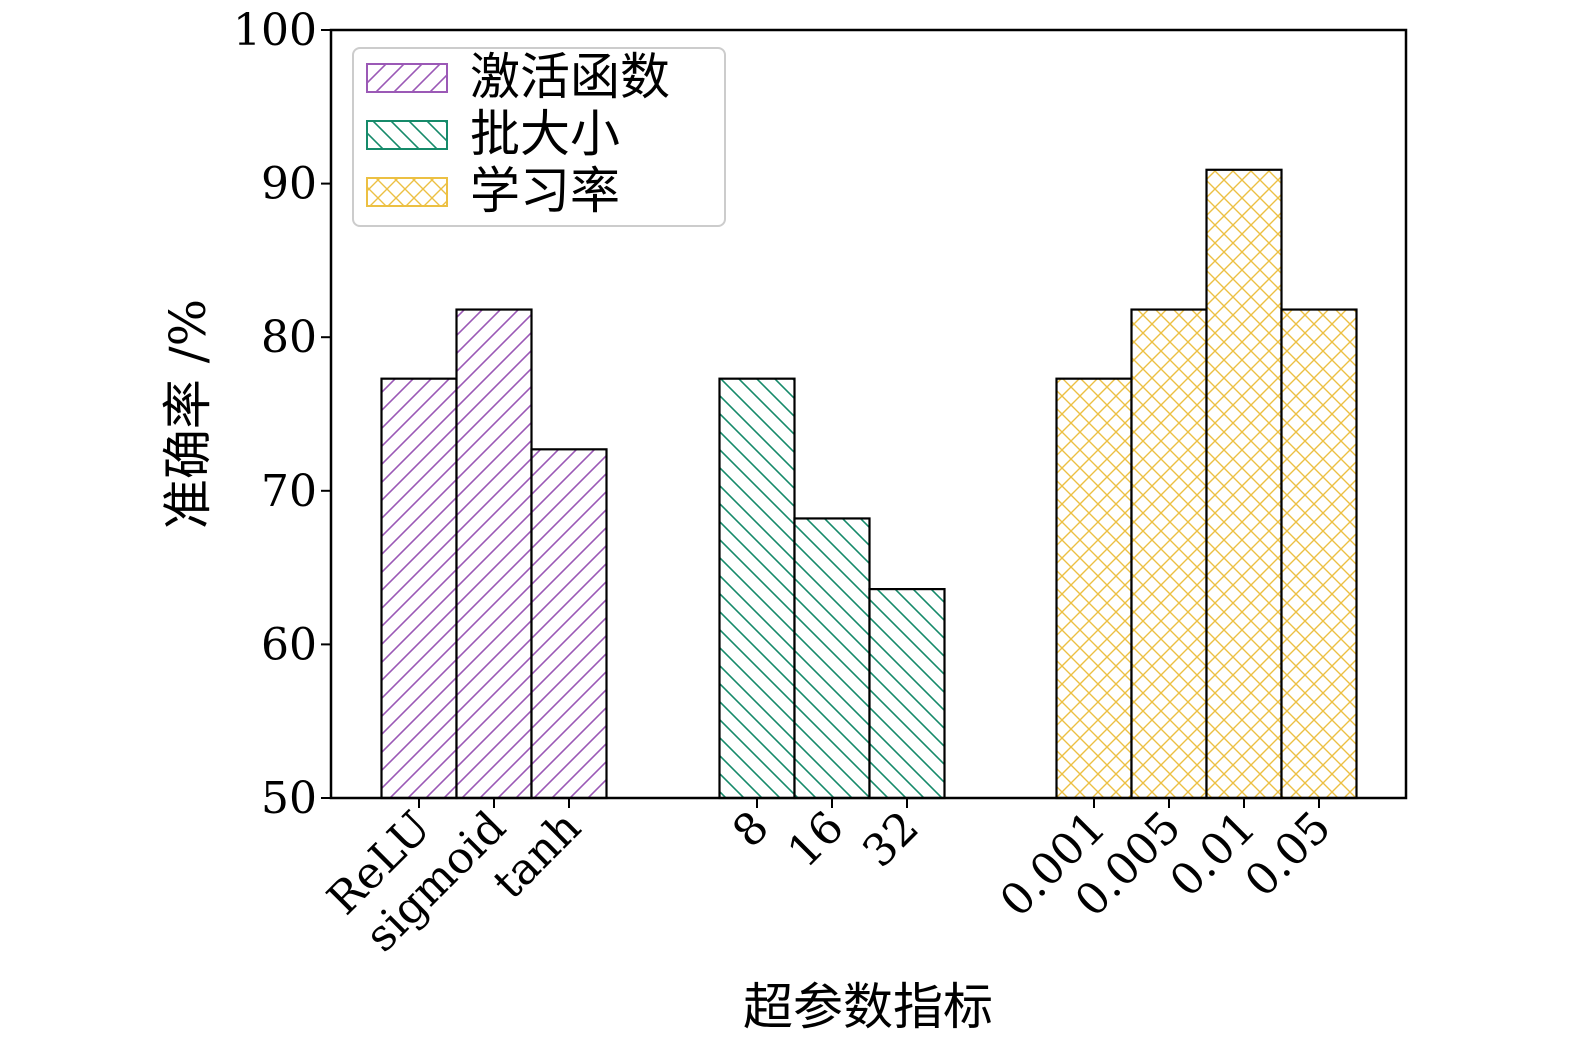  I want to click on y-tick-label: 70, so click(289, 491).